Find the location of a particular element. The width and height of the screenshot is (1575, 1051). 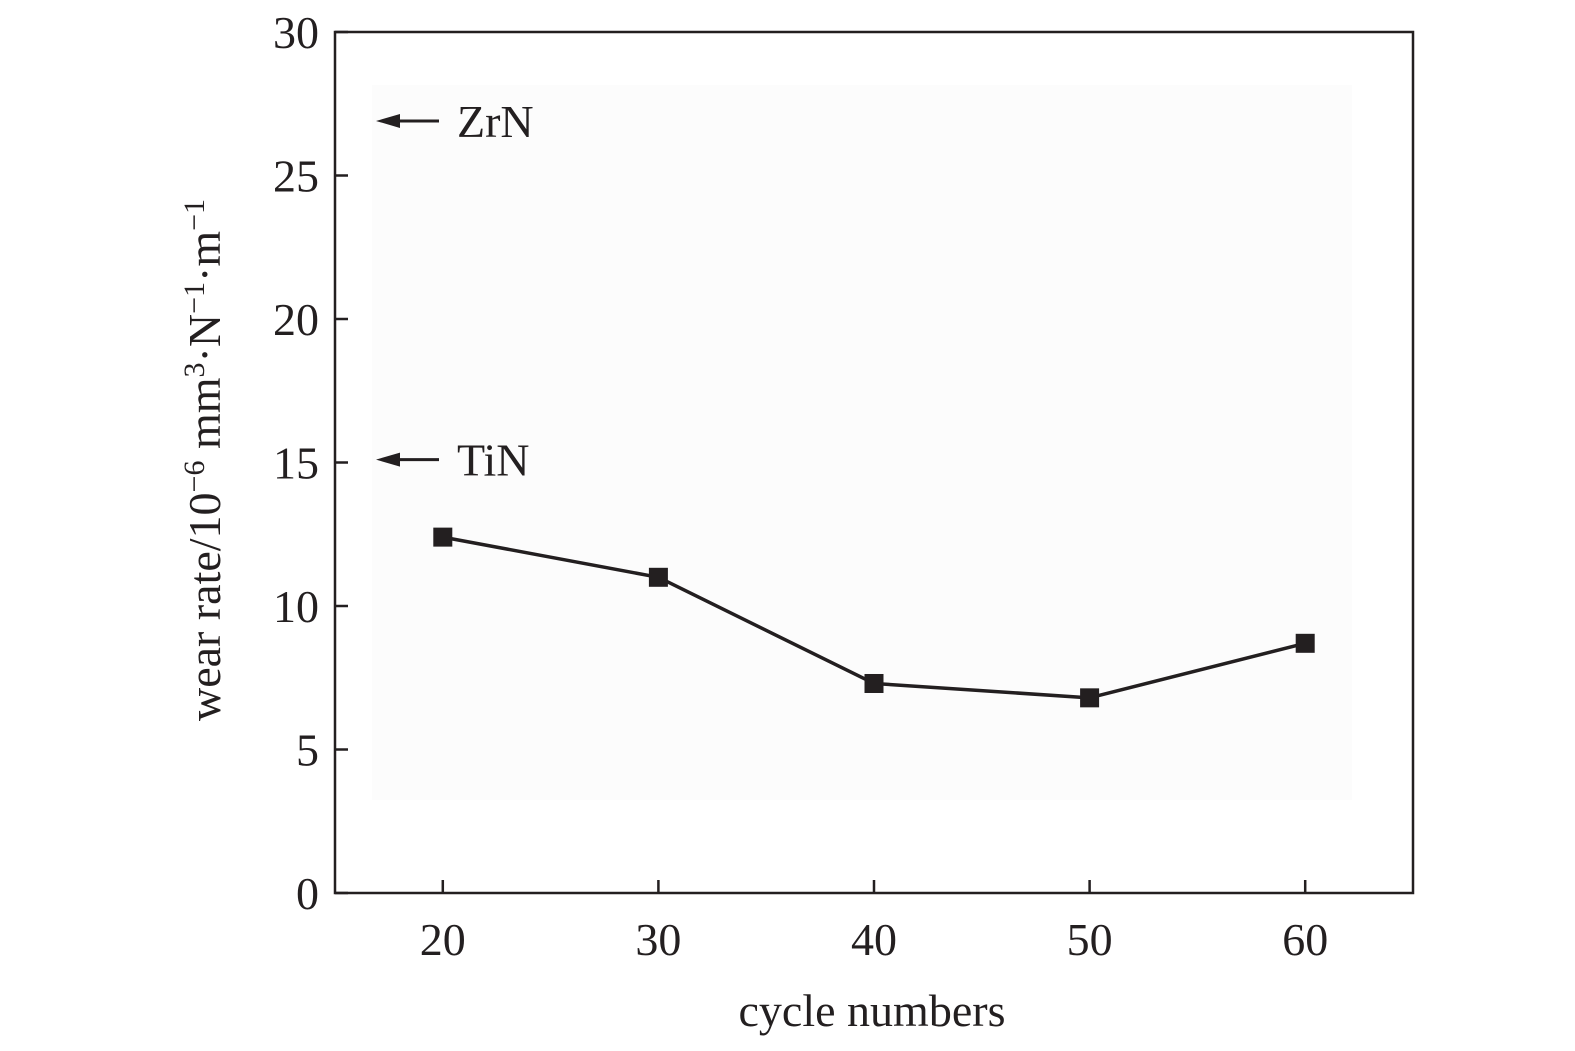

y-tick-label: 25 is located at coordinates (296, 176).